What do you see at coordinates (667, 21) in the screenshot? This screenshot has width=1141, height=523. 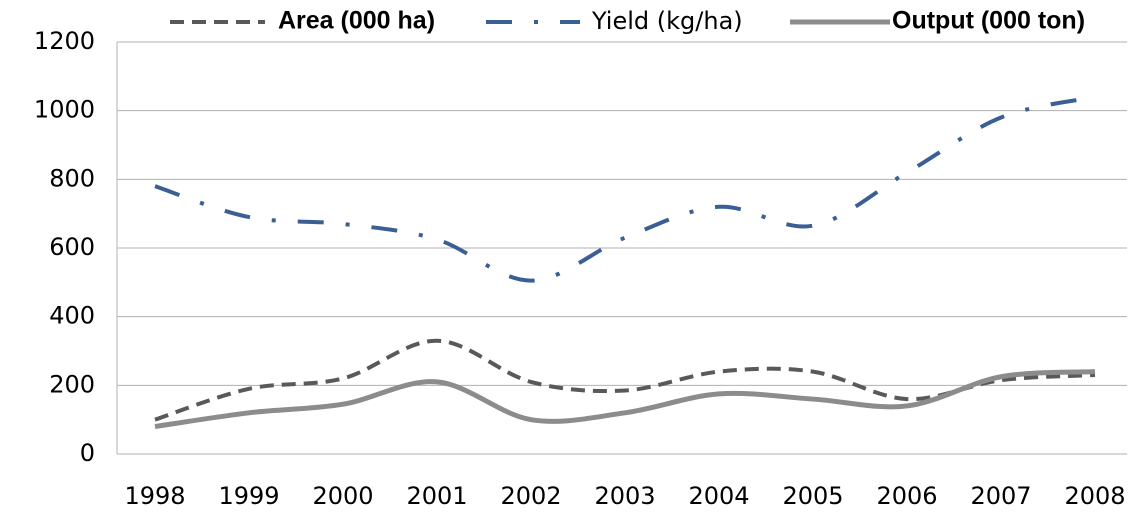 I see `legend-label: Yield (kg/ha)` at bounding box center [667, 21].